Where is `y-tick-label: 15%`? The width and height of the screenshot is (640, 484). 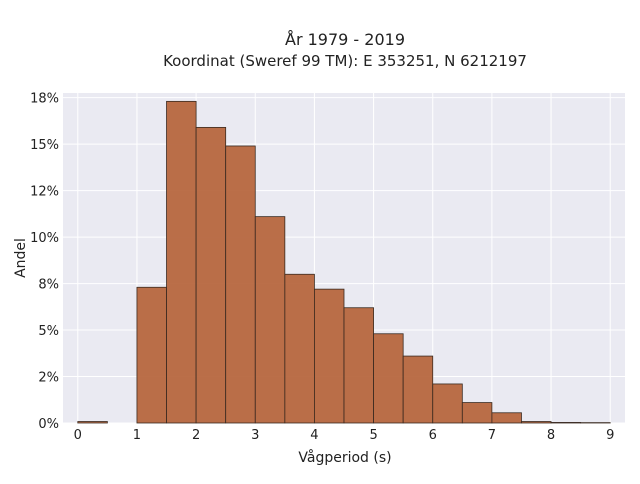
y-tick-label: 15% is located at coordinates (44, 145).